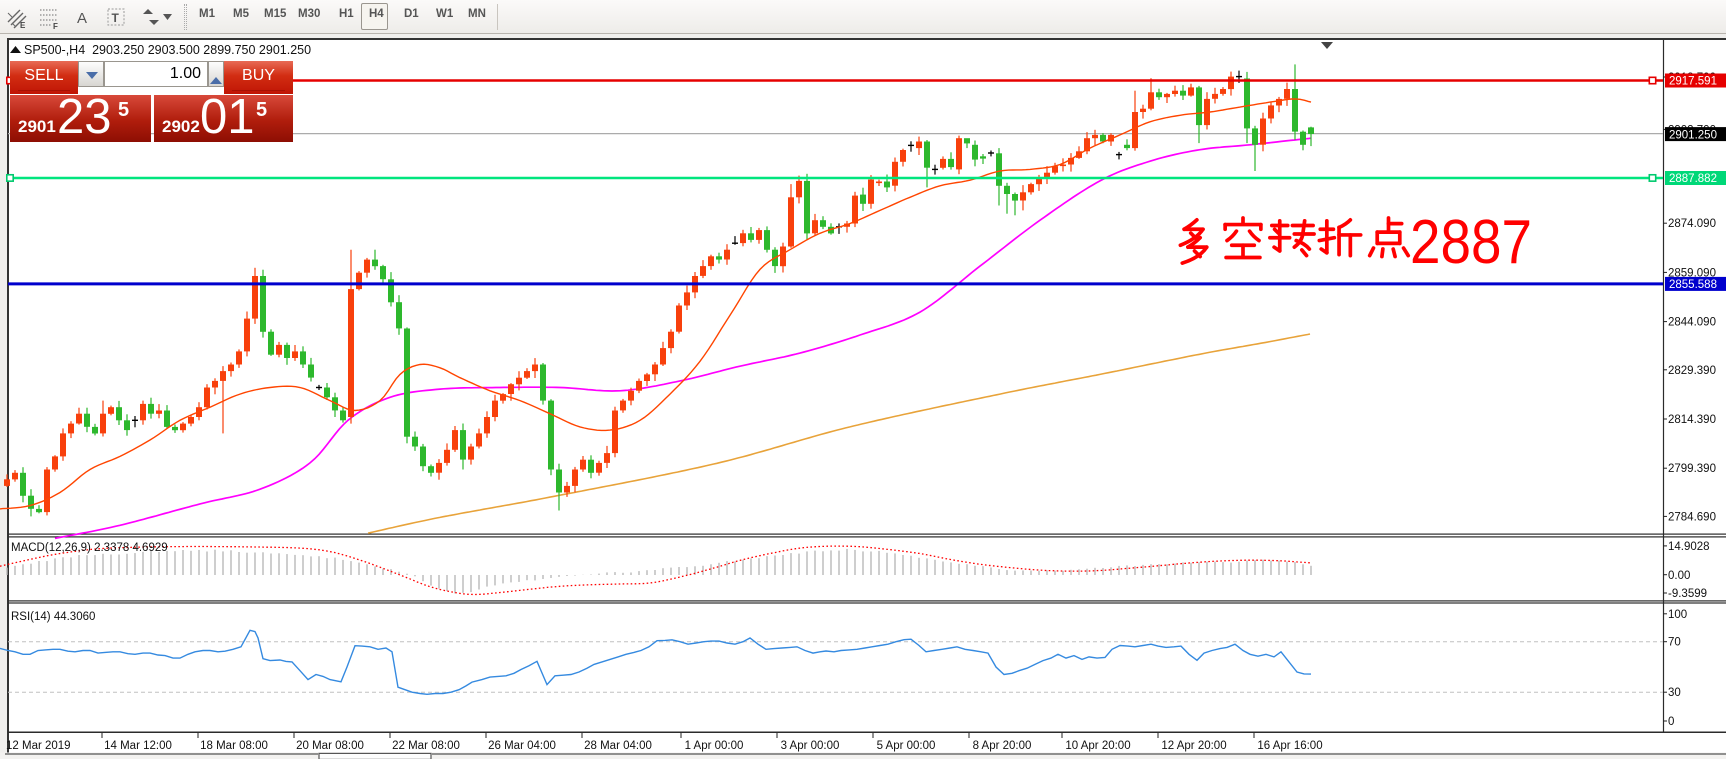  I want to click on svg-text: 26 Mar 04:00, so click(522, 746).